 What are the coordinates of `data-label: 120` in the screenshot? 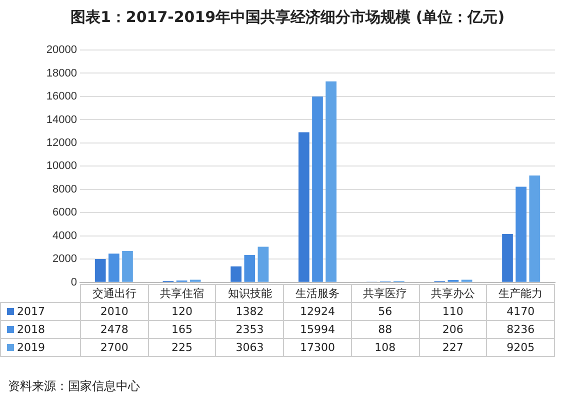 It's located at (182, 311).